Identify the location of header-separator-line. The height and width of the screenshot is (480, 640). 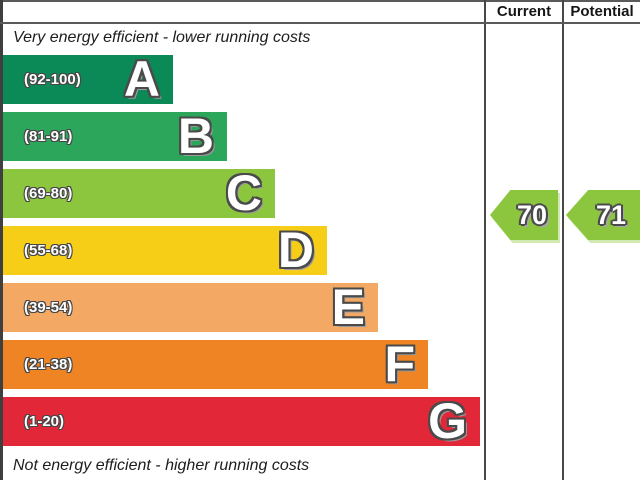
(320, 23).